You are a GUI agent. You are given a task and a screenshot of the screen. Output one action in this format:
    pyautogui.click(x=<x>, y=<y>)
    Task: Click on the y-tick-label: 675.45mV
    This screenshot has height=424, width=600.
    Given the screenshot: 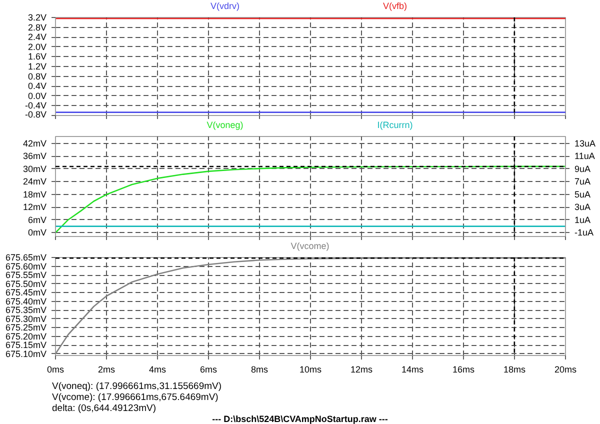 What is the action you would take?
    pyautogui.click(x=26, y=293)
    